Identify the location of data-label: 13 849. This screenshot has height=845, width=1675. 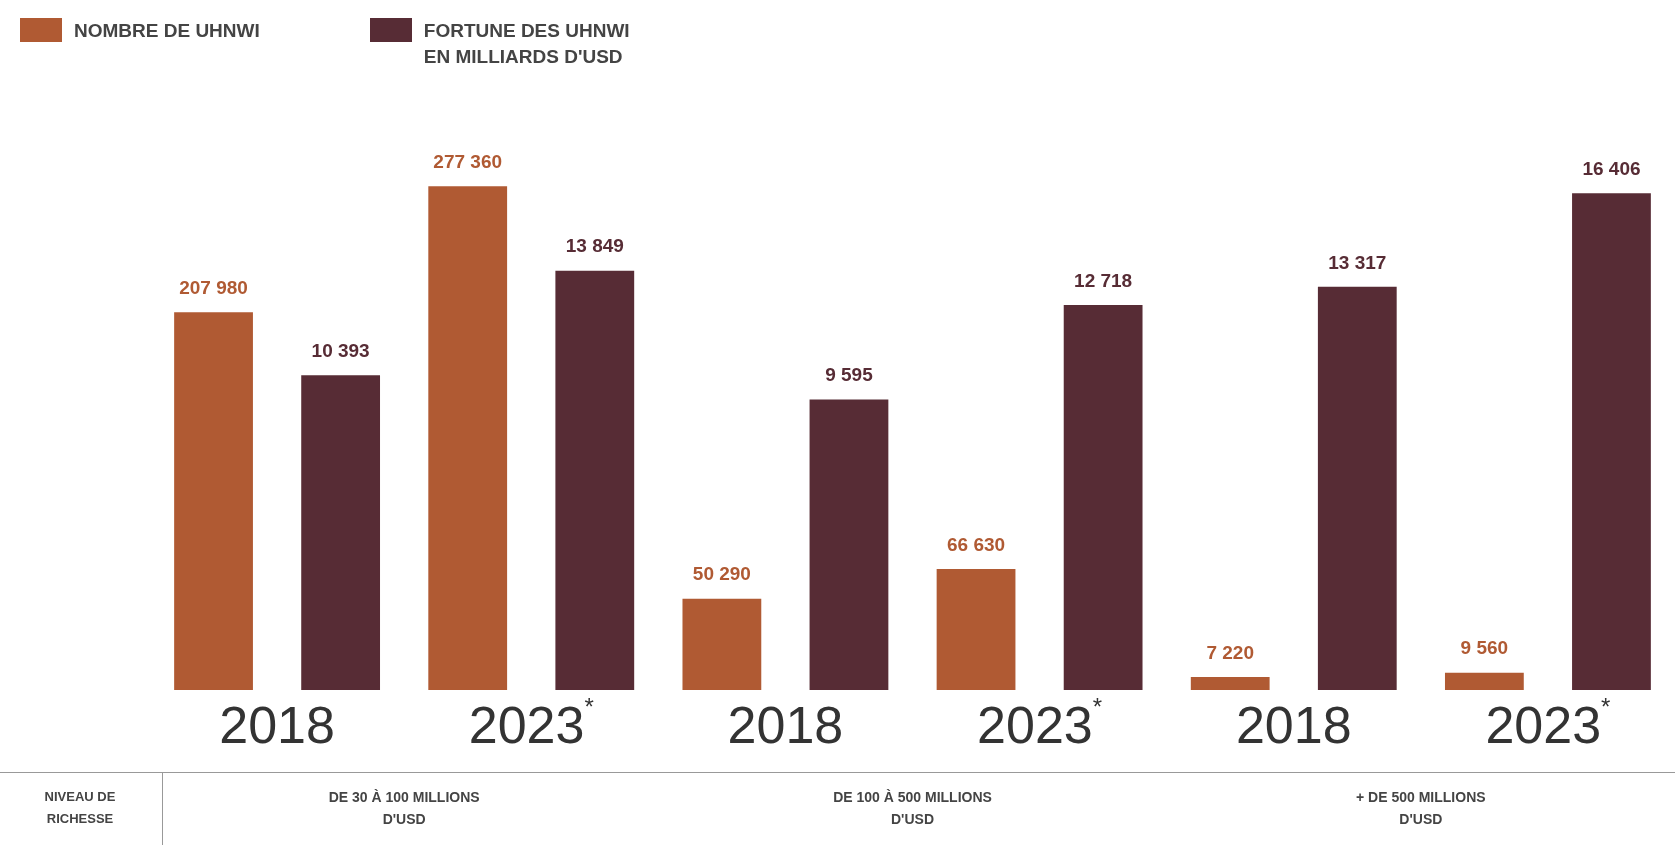
(594, 246).